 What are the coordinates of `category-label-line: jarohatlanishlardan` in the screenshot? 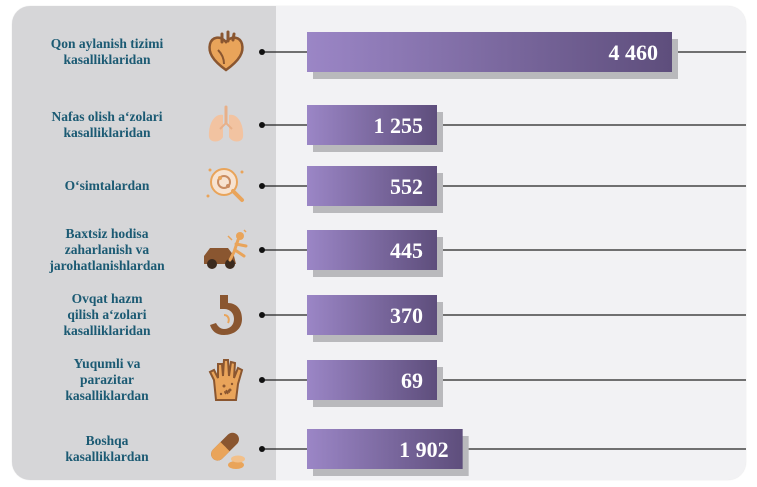 It's located at (107, 265).